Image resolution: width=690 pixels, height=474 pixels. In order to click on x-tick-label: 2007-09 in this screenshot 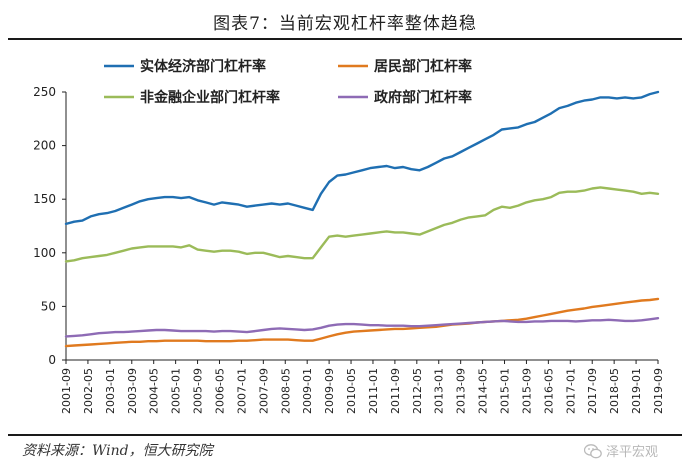, I will do `click(263, 391)`.